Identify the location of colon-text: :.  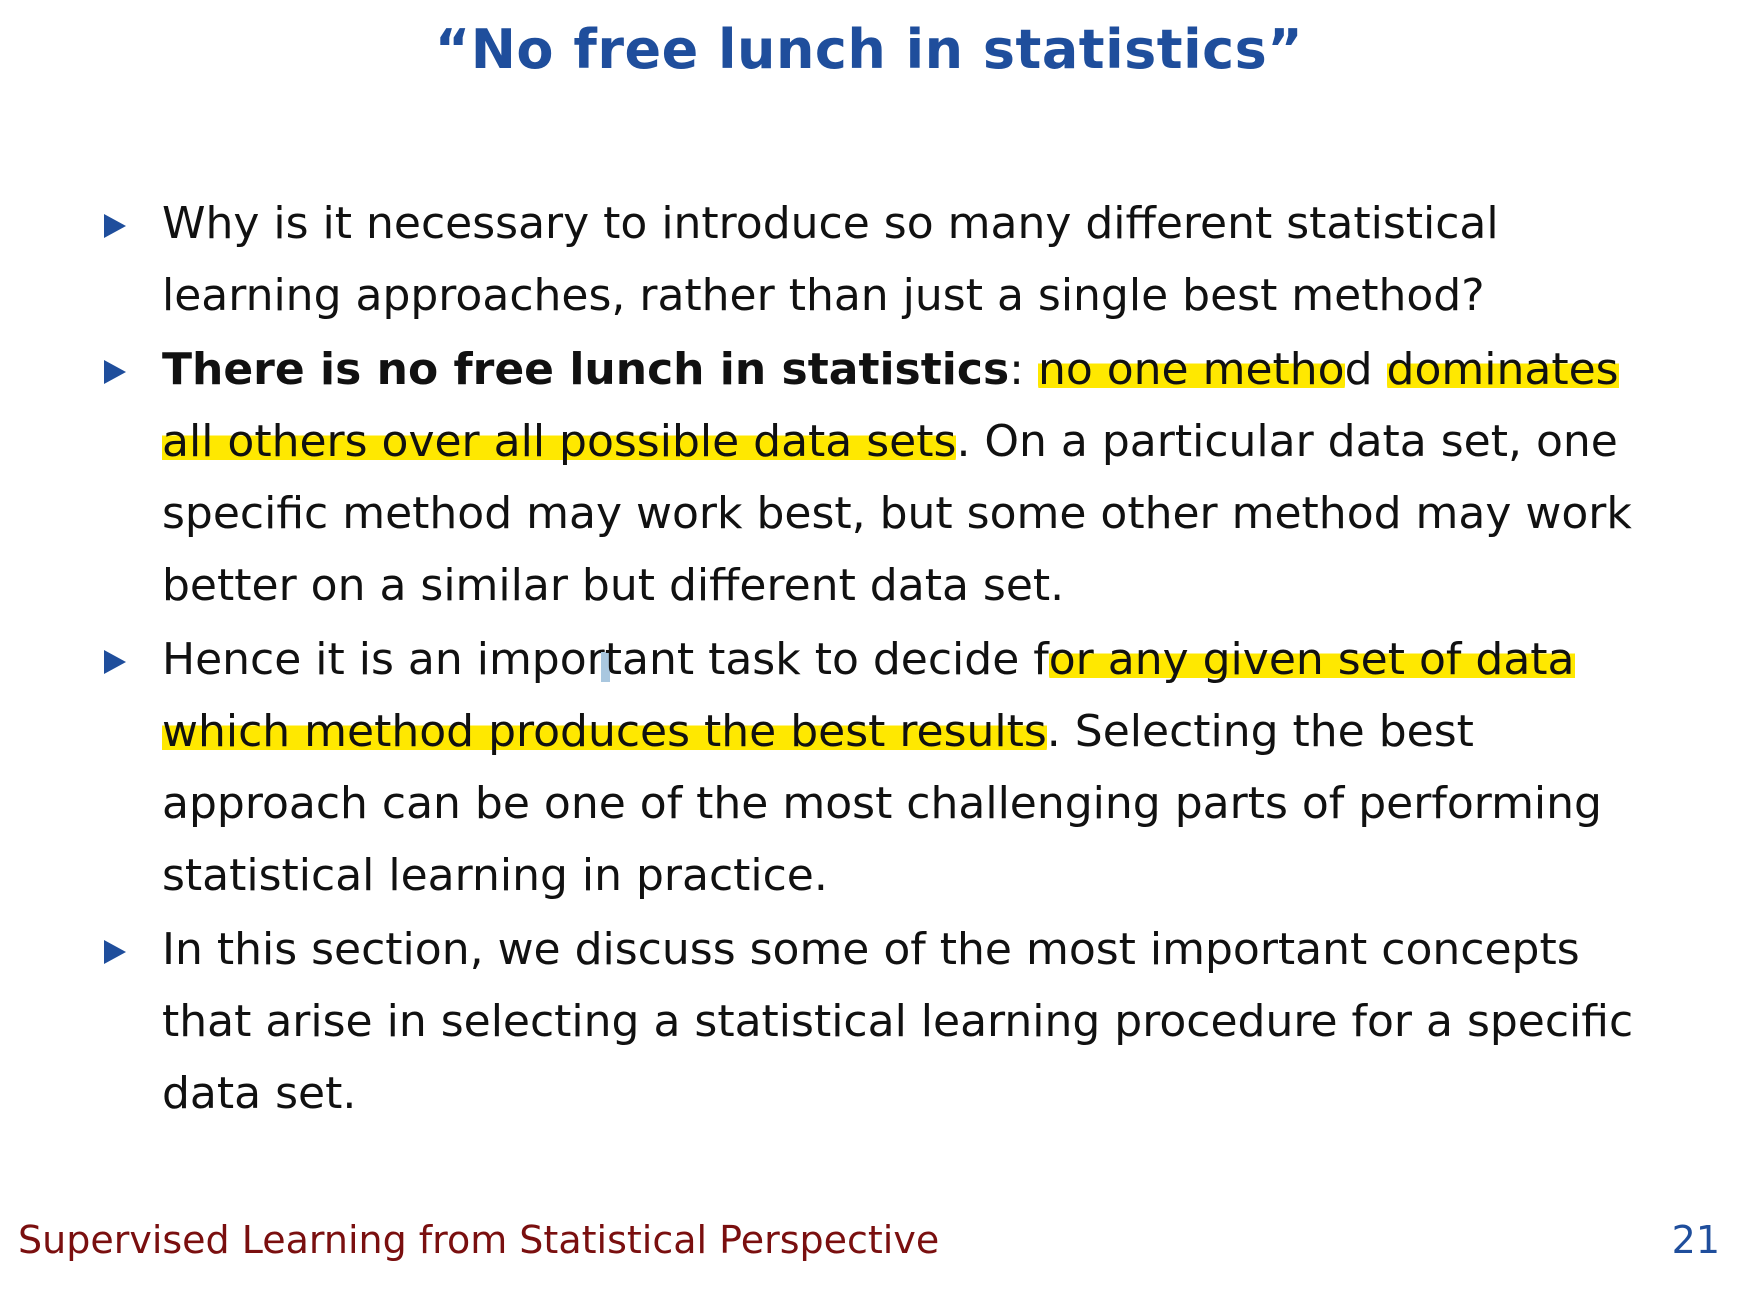
(1023, 369).